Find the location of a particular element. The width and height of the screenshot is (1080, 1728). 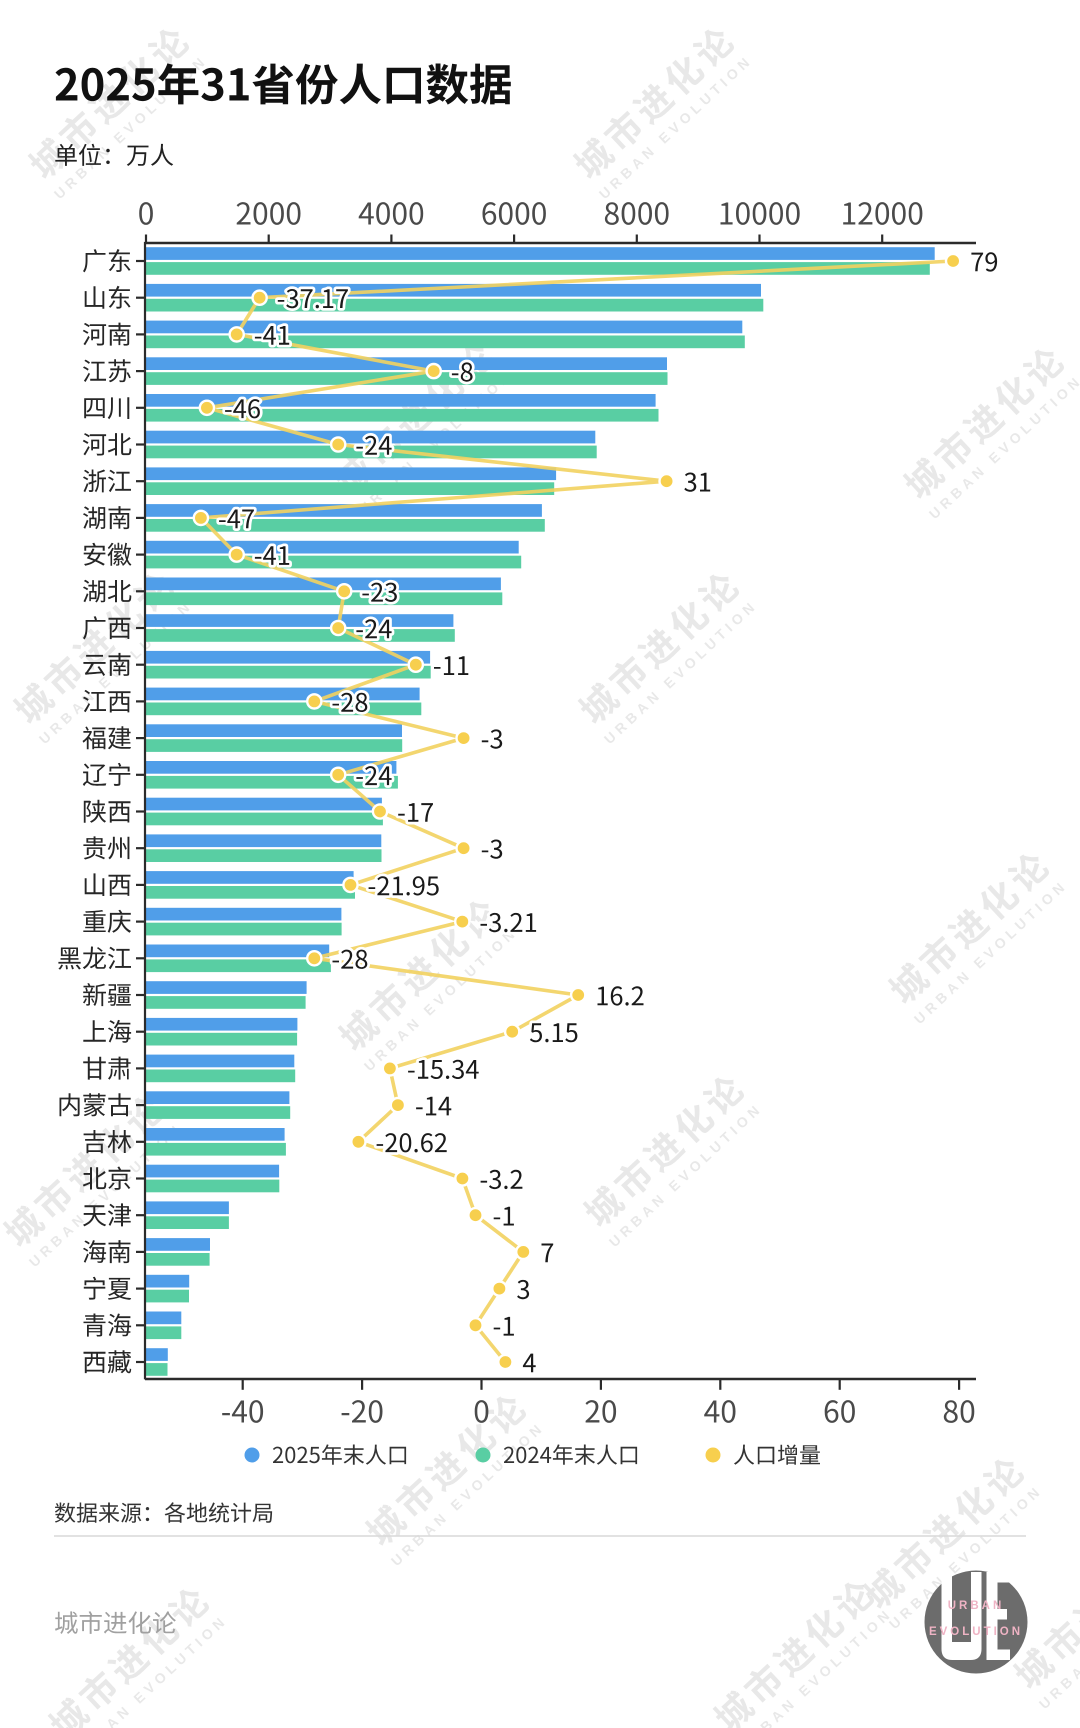

svg-text: URBAN is located at coordinates (976, 1606).